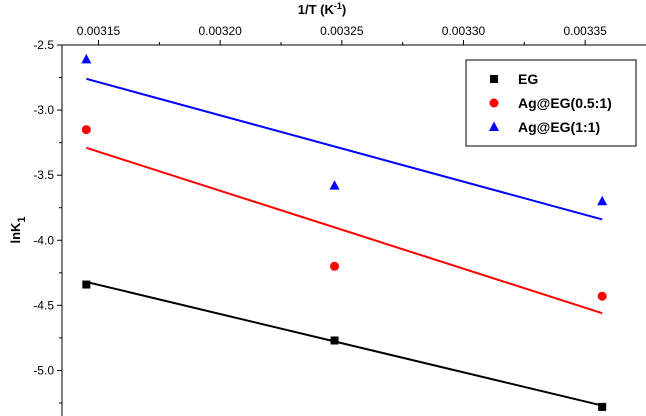  I want to click on x-tick-label: 0.00335, so click(585, 31).